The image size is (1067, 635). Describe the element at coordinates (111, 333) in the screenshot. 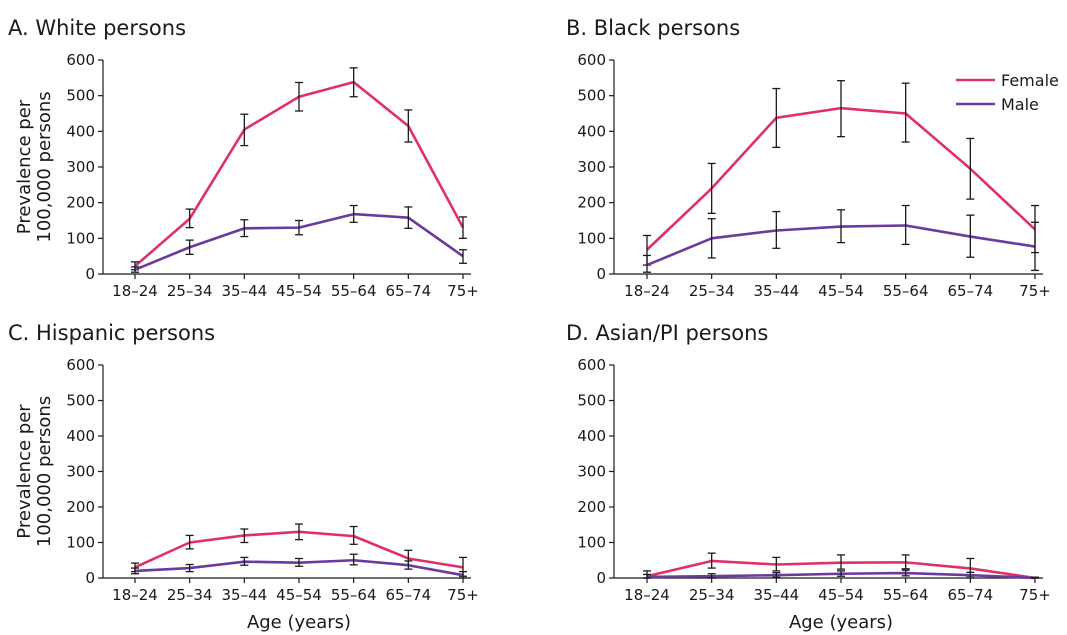

I see `panel-title: C. Hispanic persons` at that location.